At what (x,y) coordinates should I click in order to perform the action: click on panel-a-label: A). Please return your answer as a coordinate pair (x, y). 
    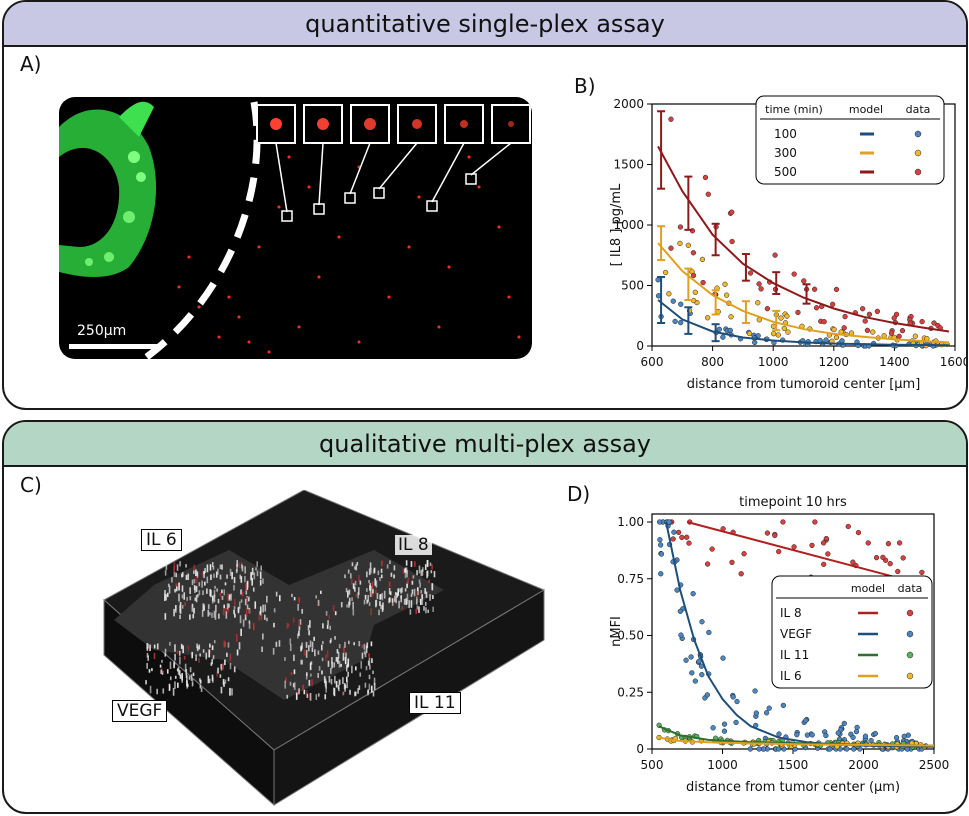
    Looking at the image, I should click on (31, 64).